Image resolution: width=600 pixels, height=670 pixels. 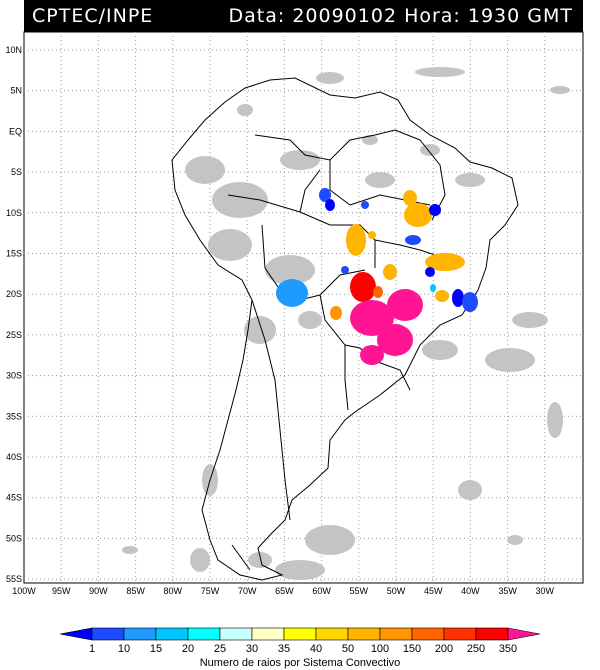 I want to click on lon-tick-label: 55W, so click(x=359, y=591).